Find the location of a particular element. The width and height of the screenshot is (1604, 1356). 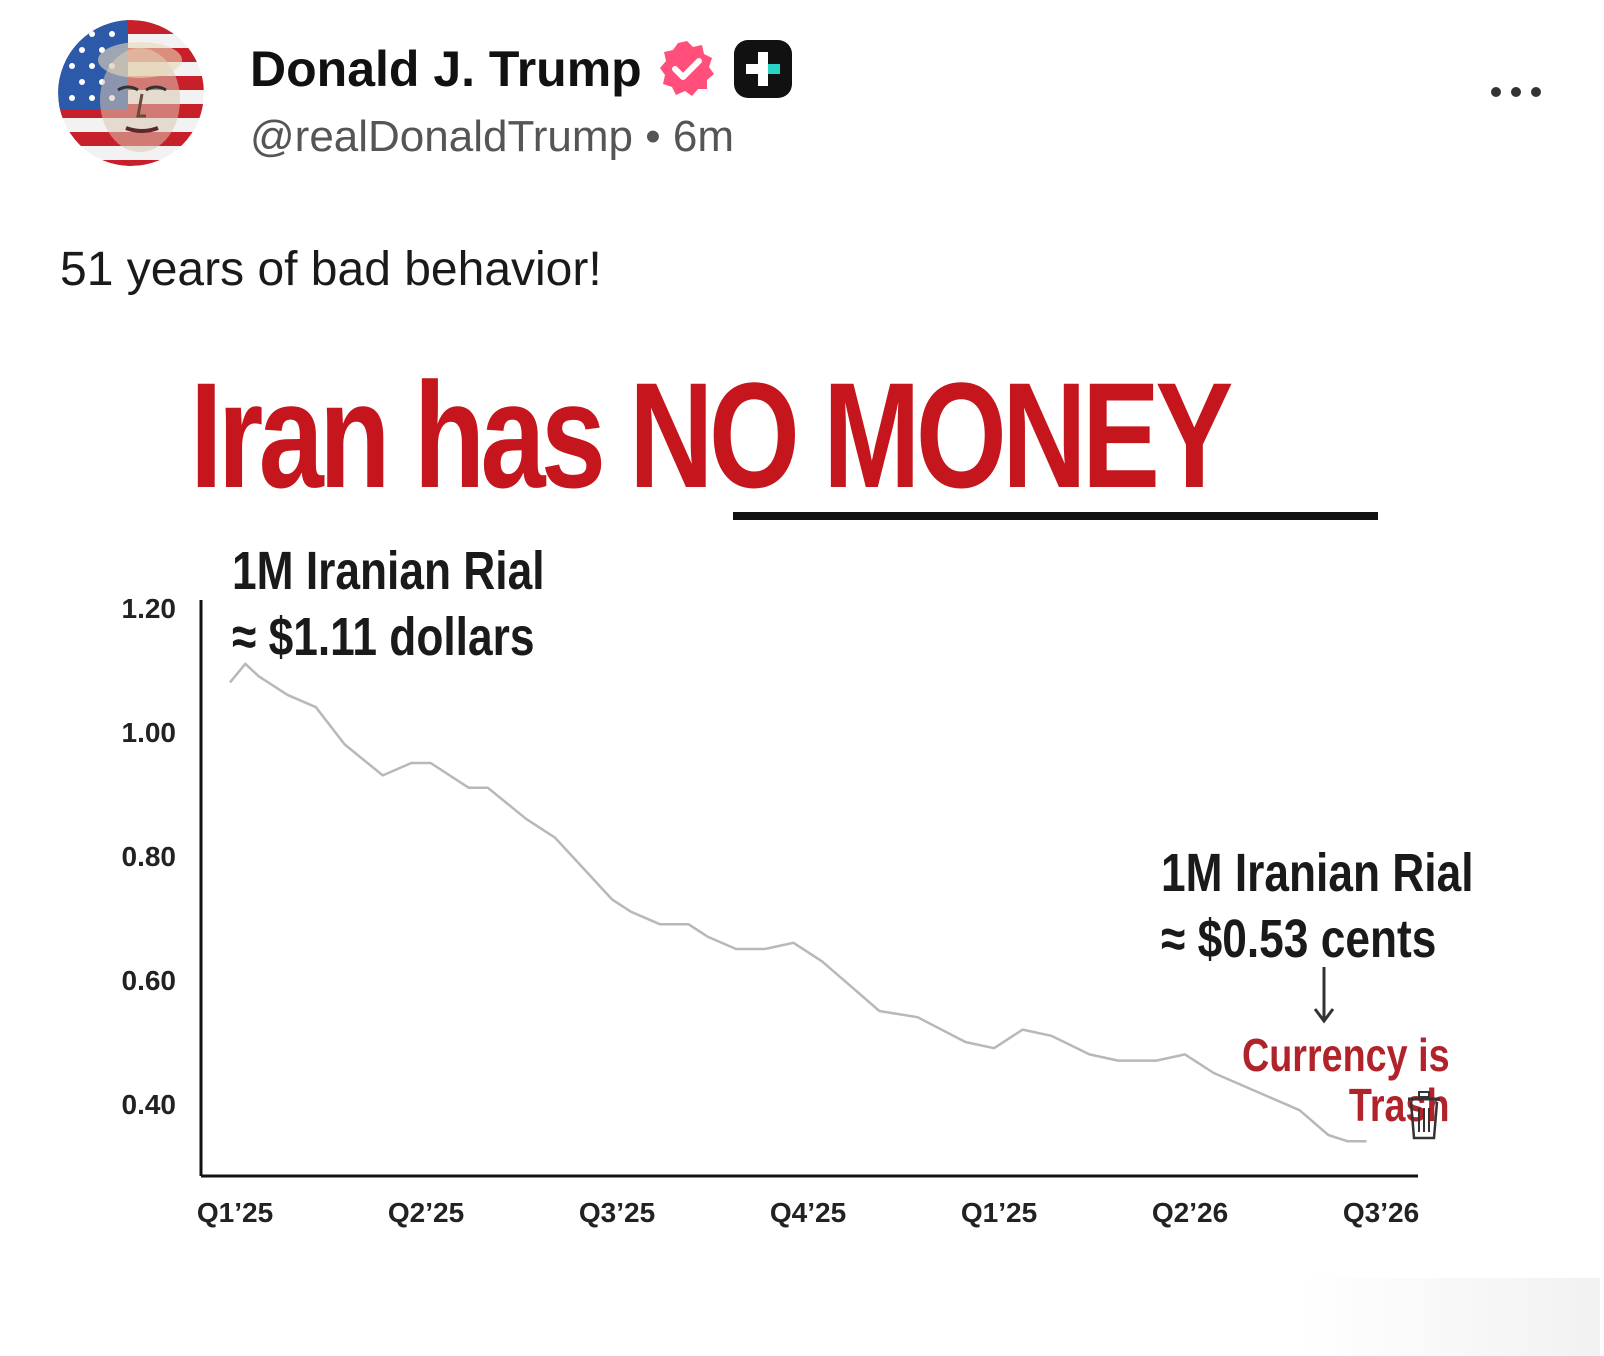

truth-plus-icon is located at coordinates (762, 69).